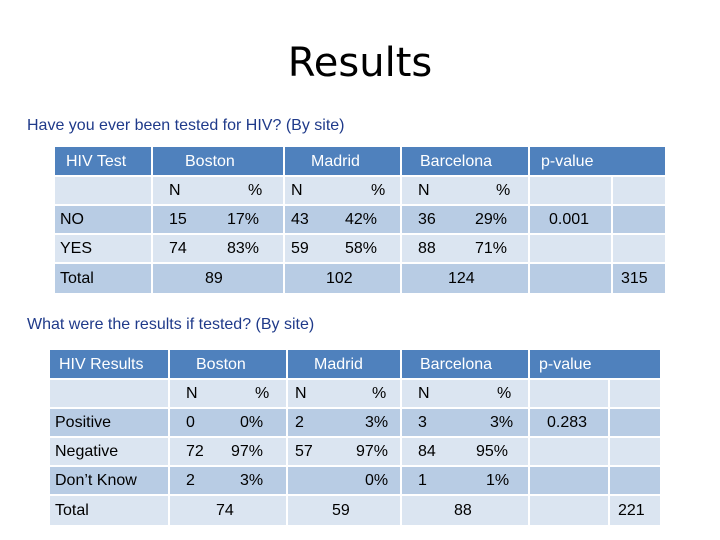 Image resolution: width=720 pixels, height=540 pixels. I want to click on table1-total-barcelona: 124, so click(461, 278).